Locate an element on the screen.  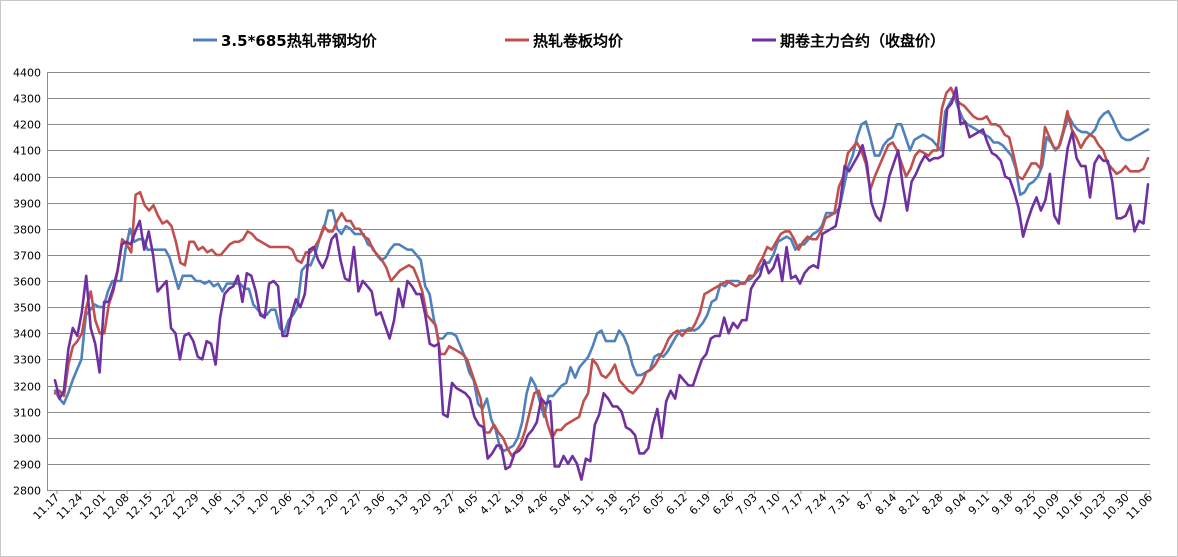
y-tick-label: 3200 is located at coordinates (27, 387).